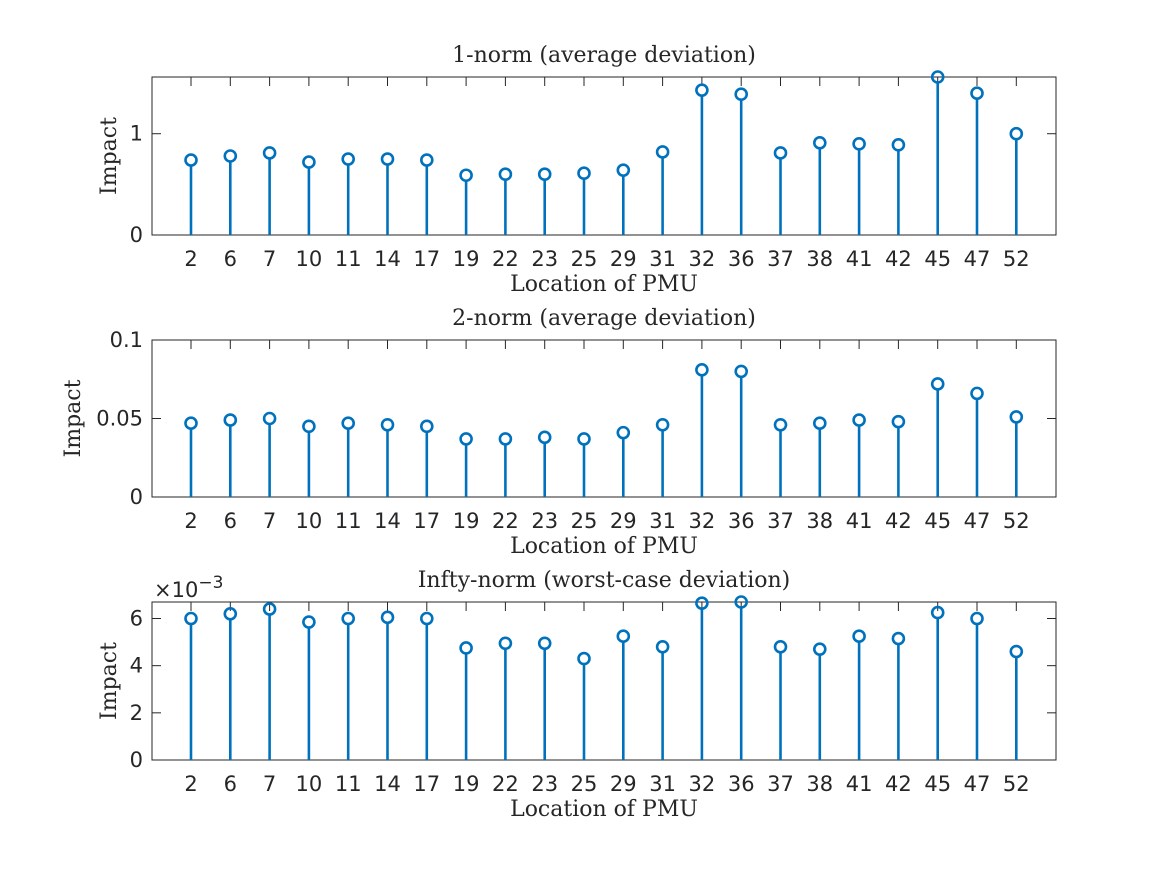 The height and width of the screenshot is (875, 1167). Describe the element at coordinates (136, 666) in the screenshot. I see `y-tick-label: 4` at that location.